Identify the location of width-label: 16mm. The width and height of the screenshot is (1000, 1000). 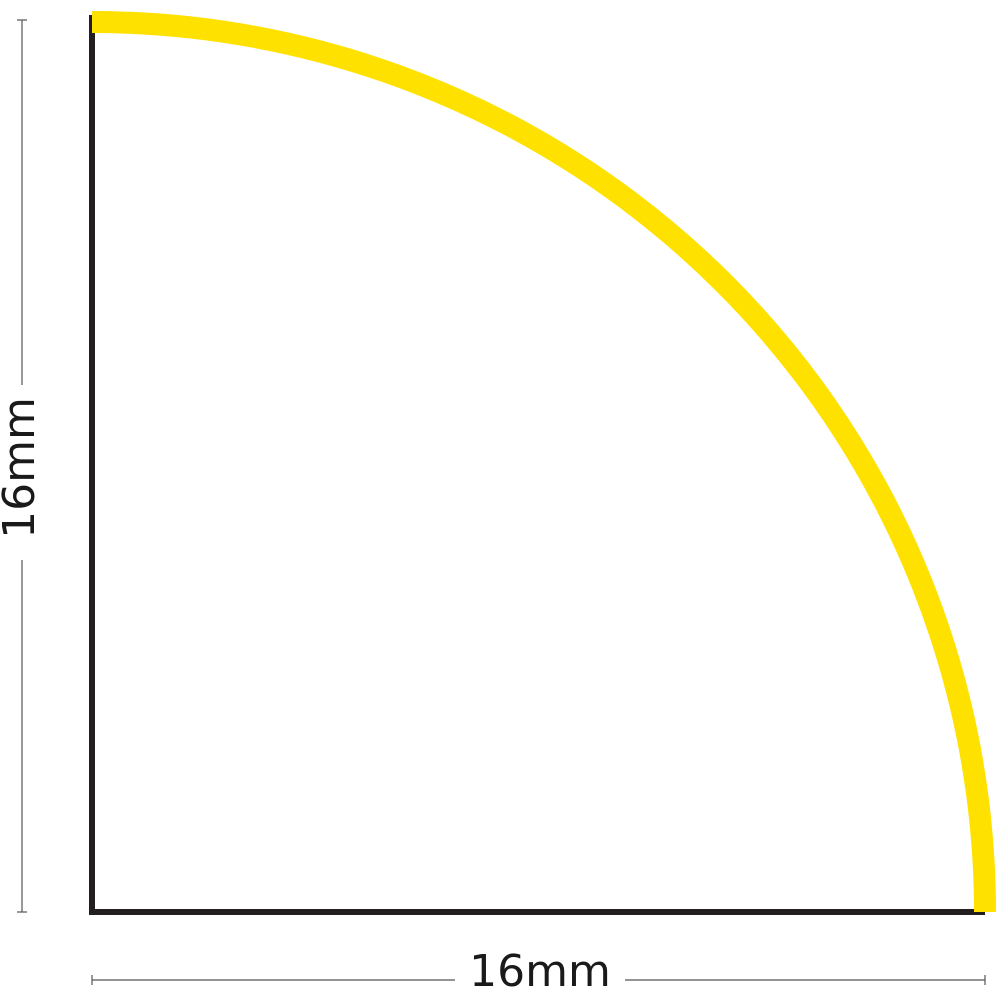
(540, 971).